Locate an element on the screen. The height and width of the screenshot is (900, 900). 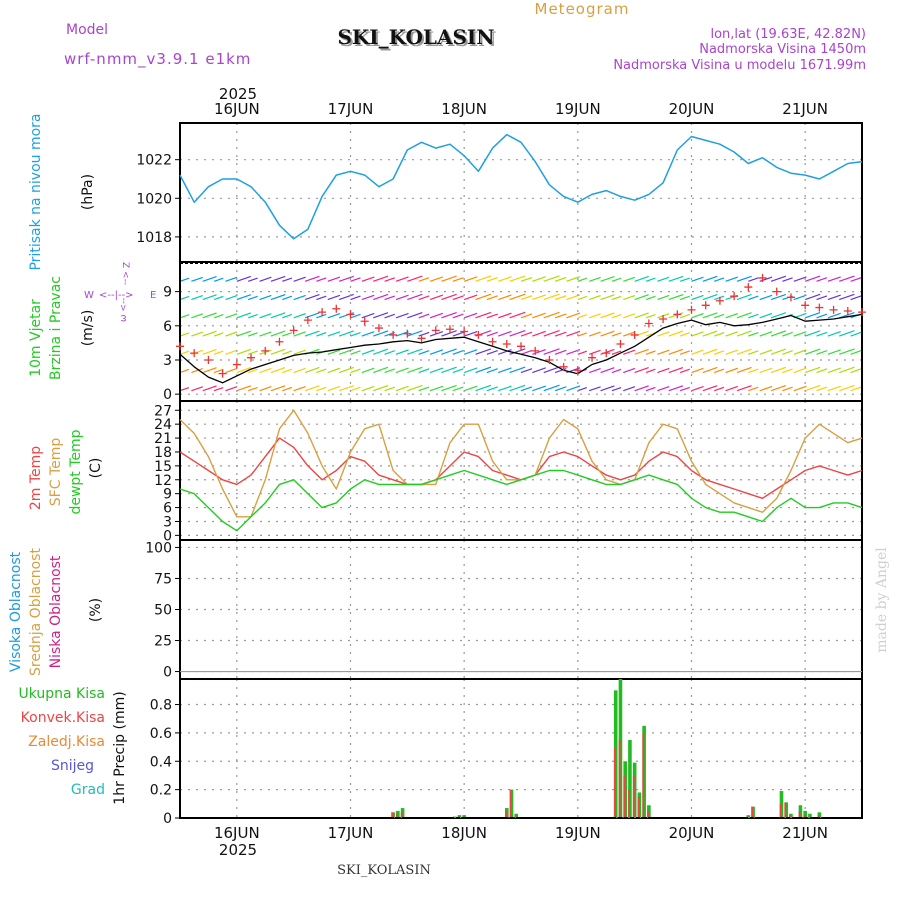
x-day-bottom: 20JUN is located at coordinates (692, 833).